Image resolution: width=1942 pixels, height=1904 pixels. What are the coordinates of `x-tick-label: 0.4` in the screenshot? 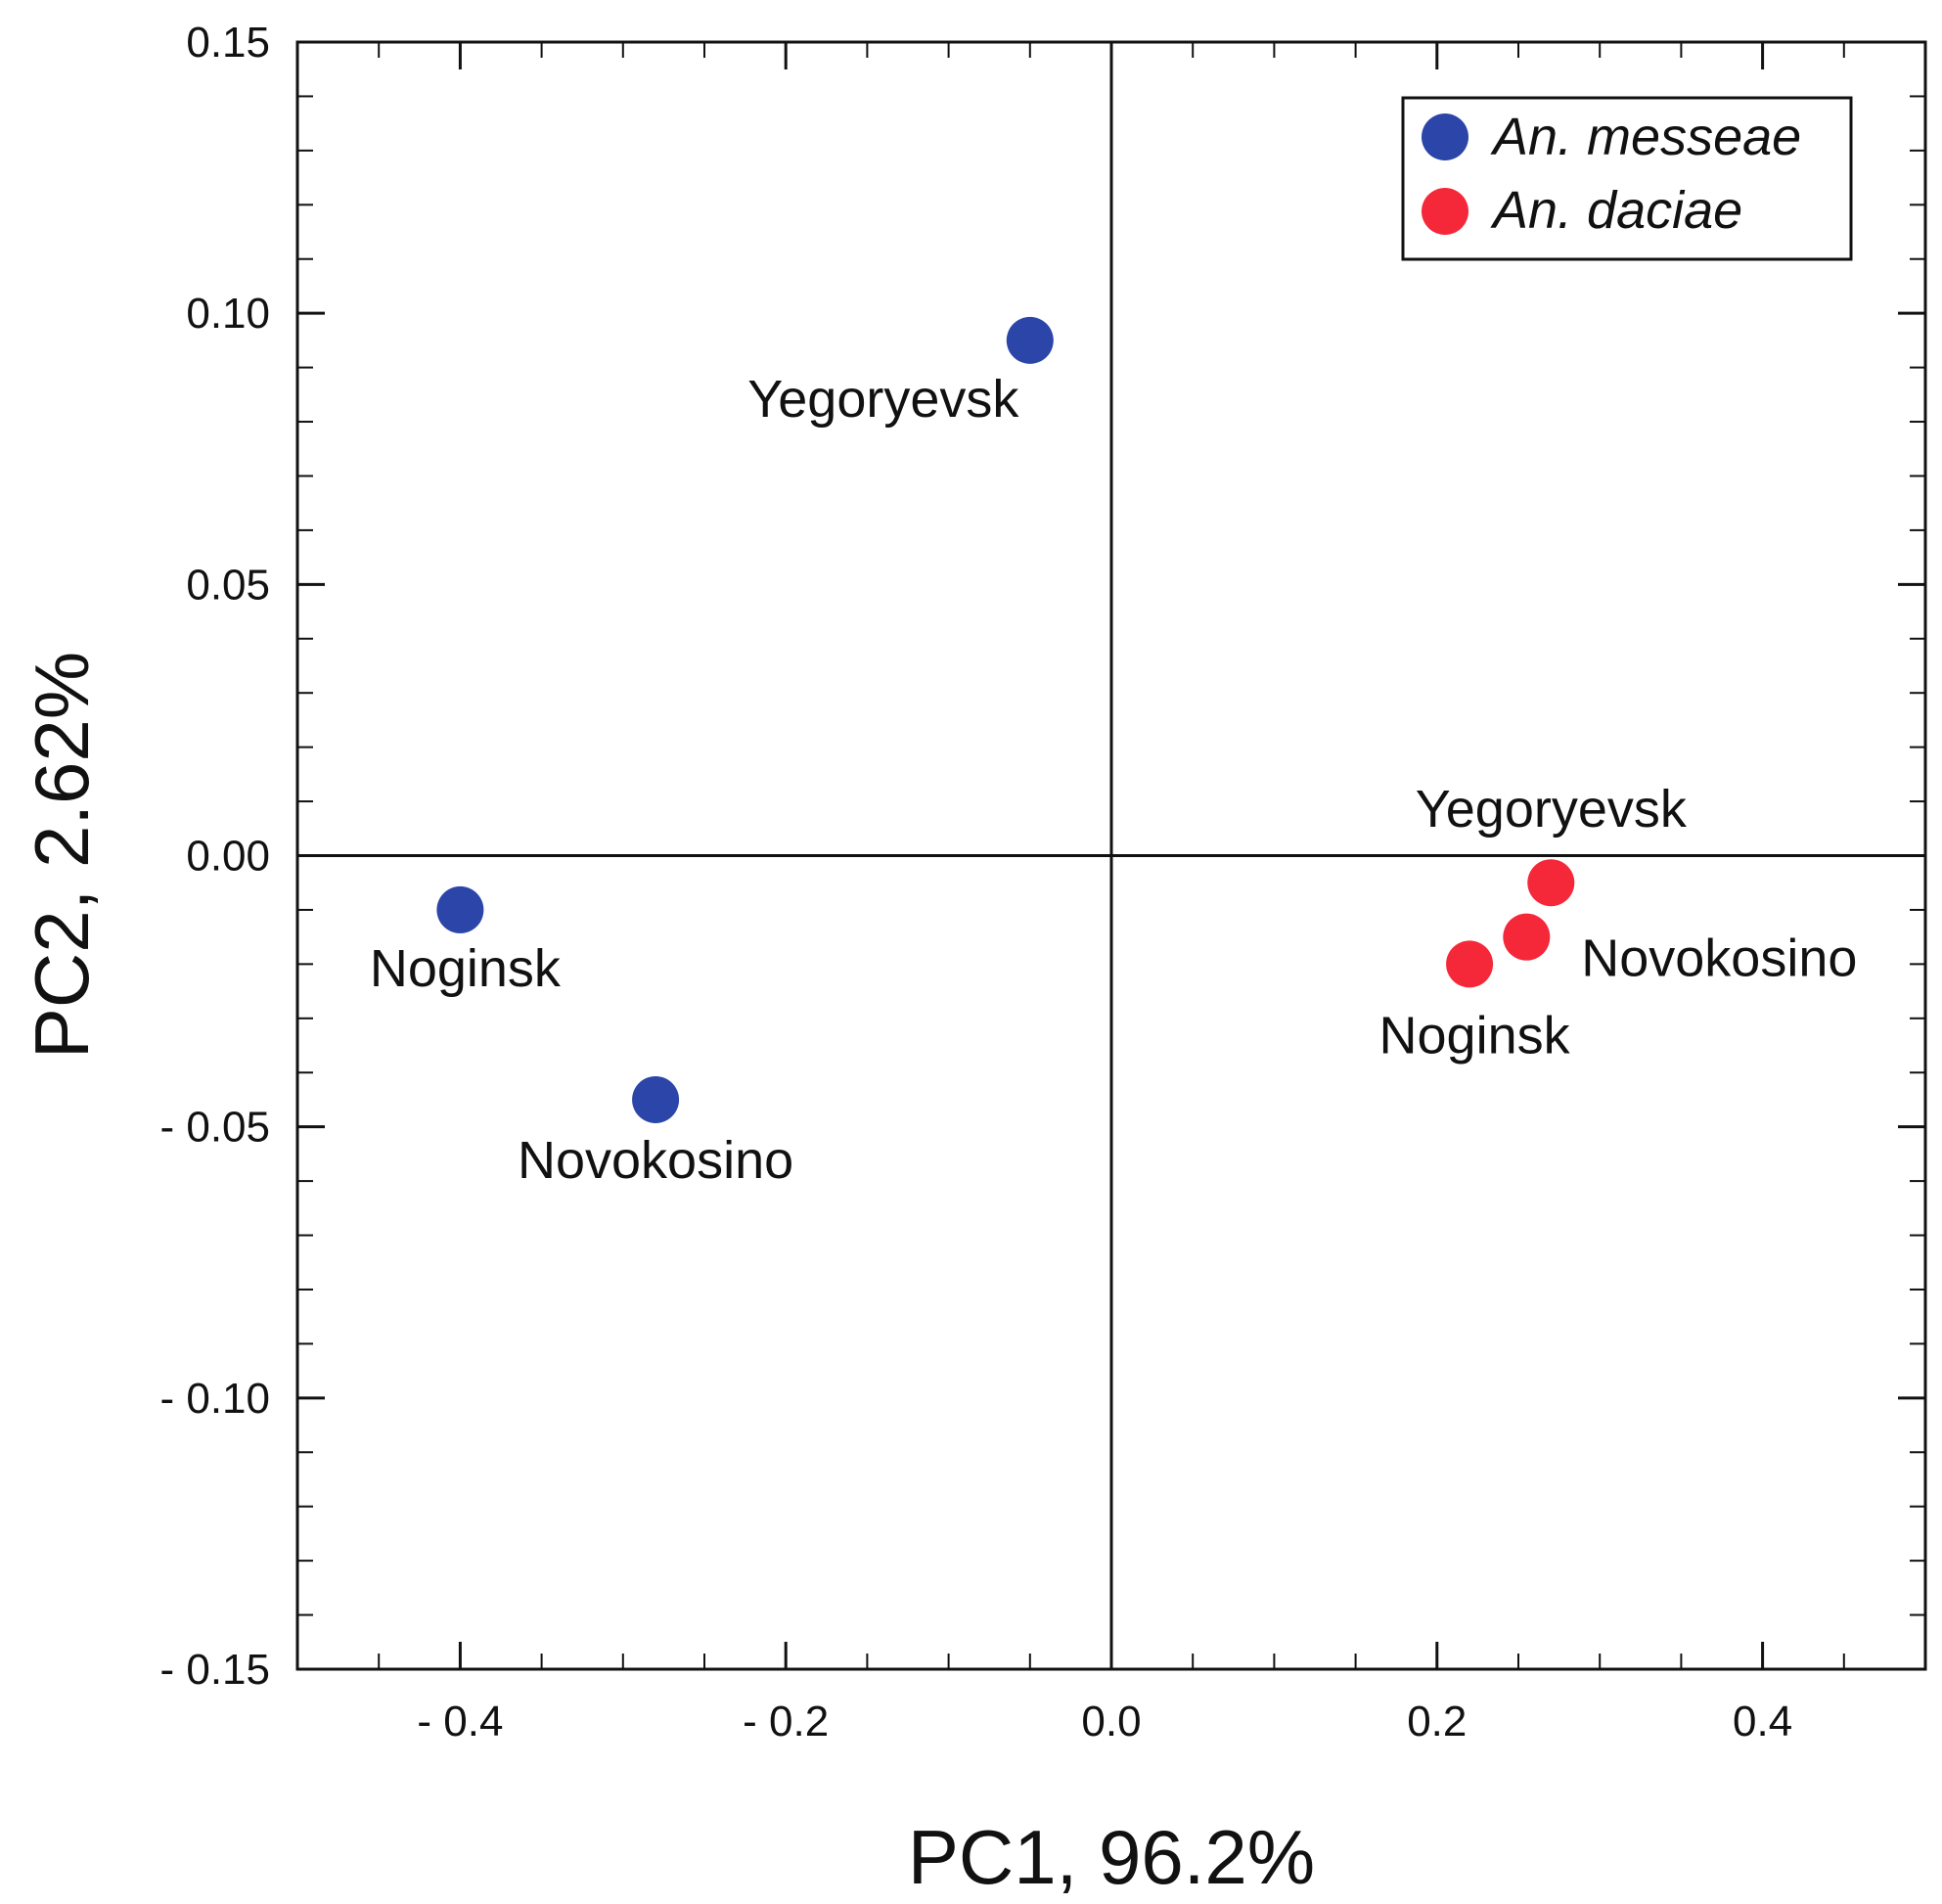 It's located at (1762, 1721).